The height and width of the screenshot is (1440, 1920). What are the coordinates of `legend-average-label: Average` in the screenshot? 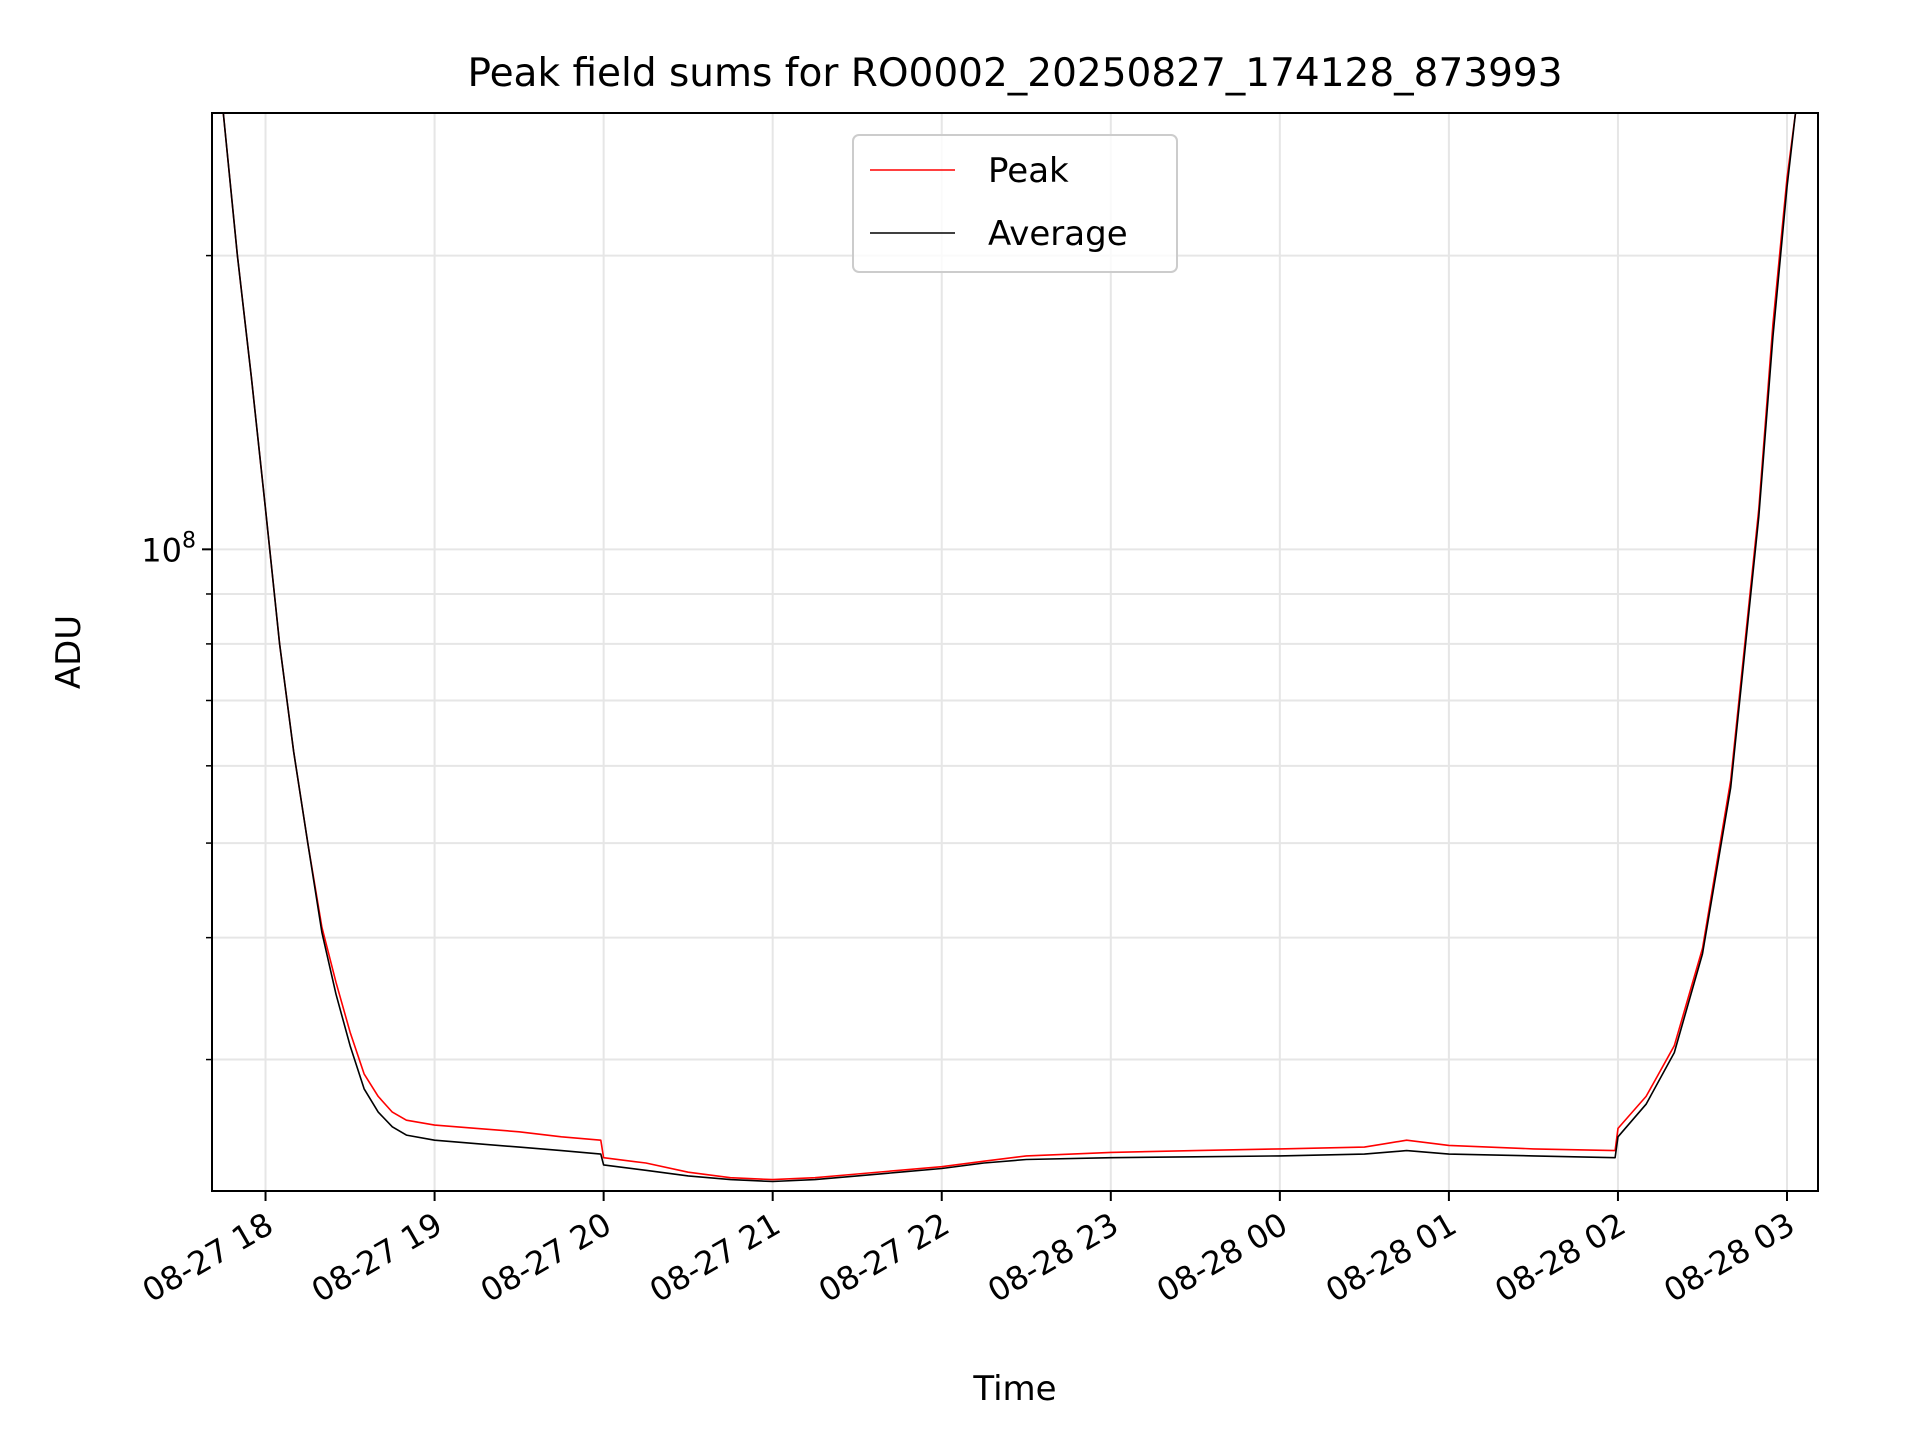 It's located at (1058, 234).